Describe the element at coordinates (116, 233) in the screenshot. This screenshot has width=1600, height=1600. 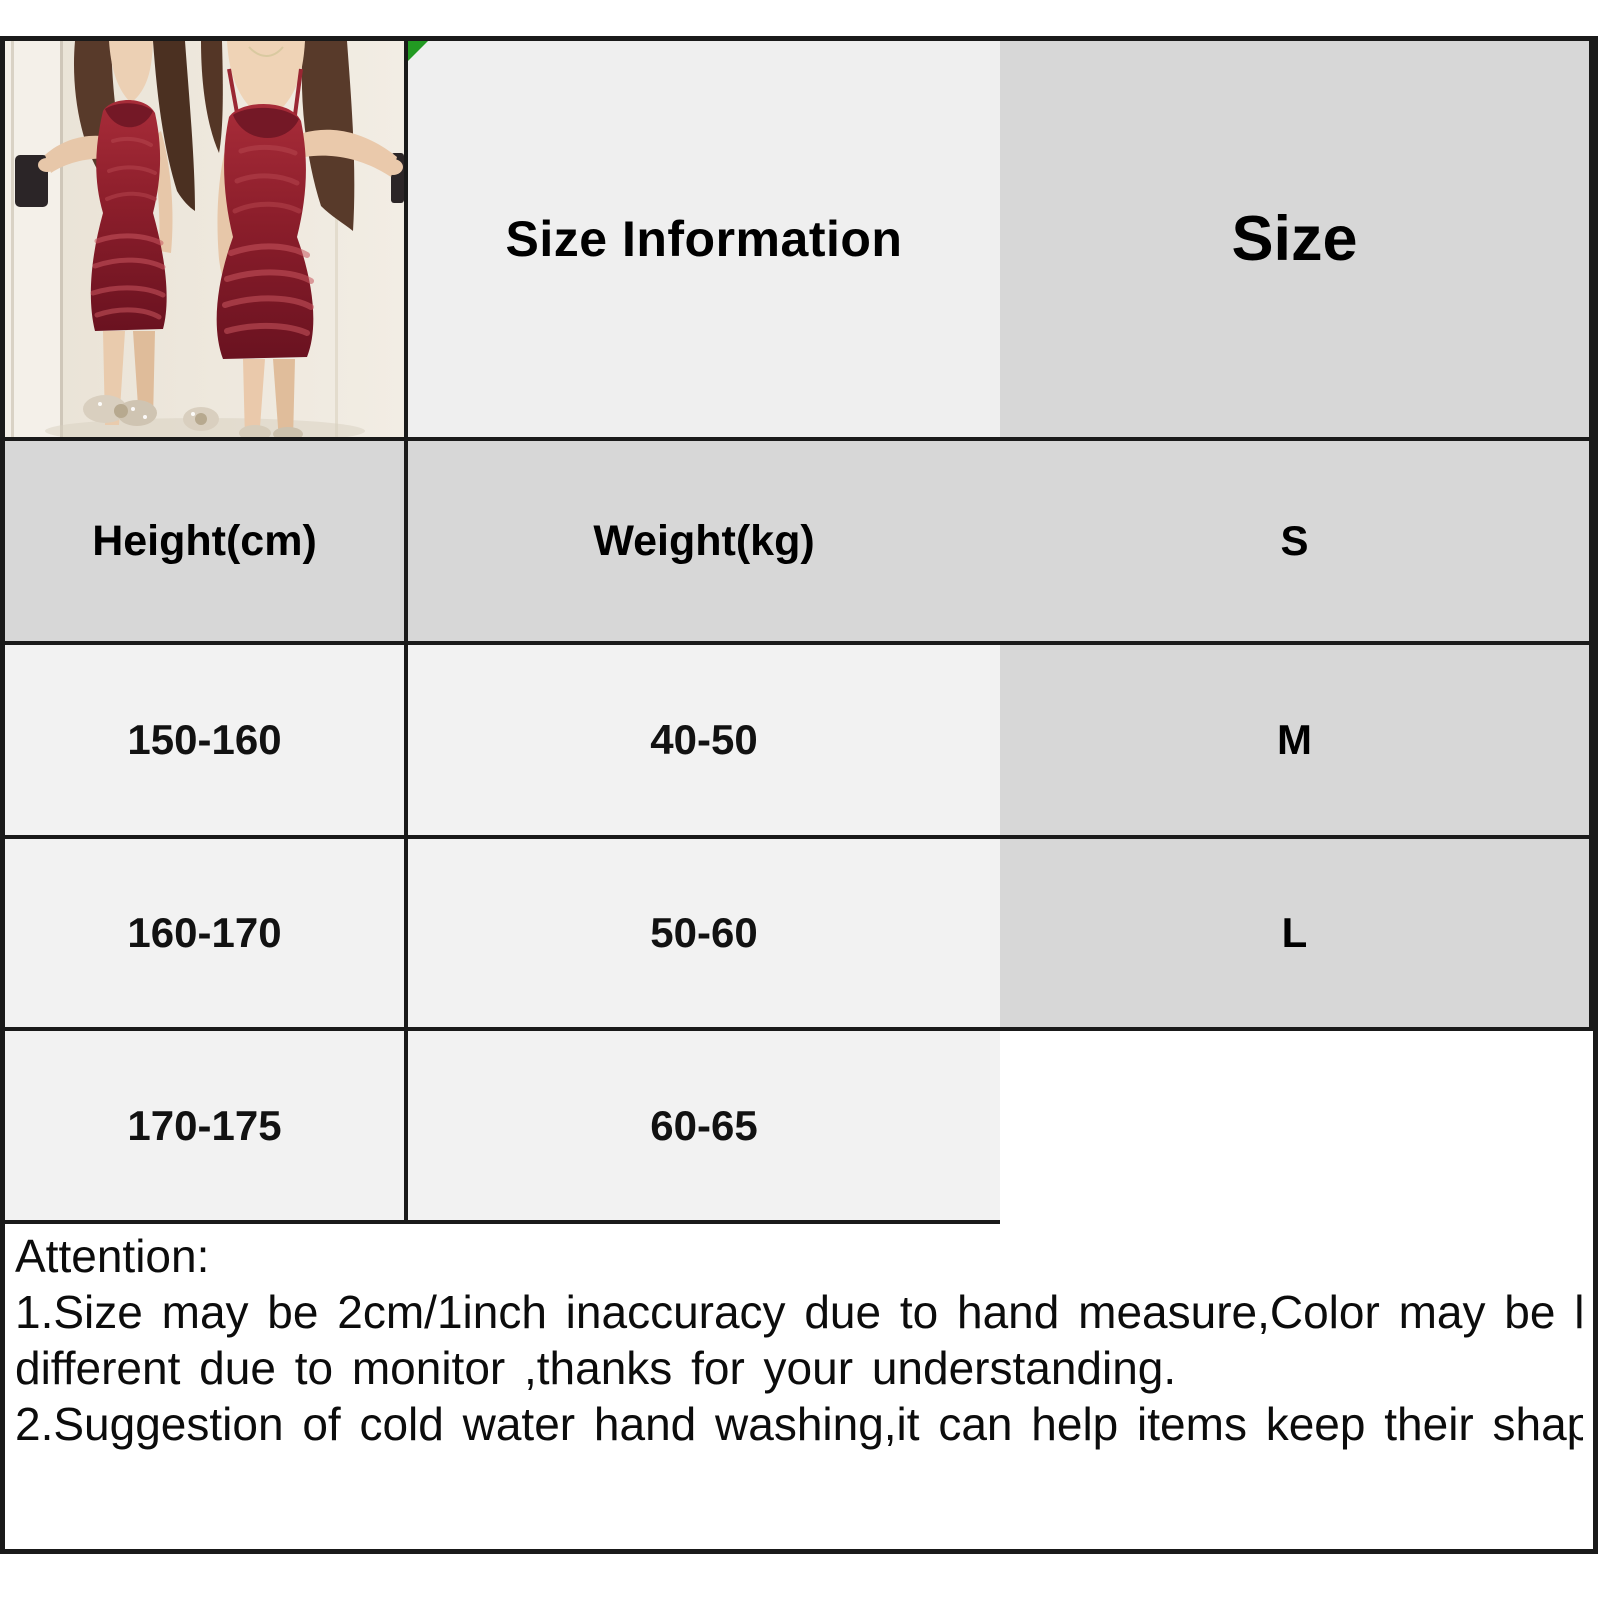
I see `model-left` at that location.